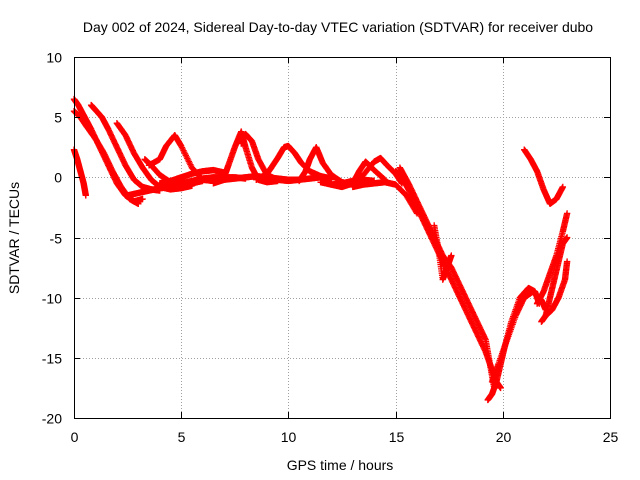  Describe the element at coordinates (52, 299) in the screenshot. I see `y-tick-label: -10` at that location.